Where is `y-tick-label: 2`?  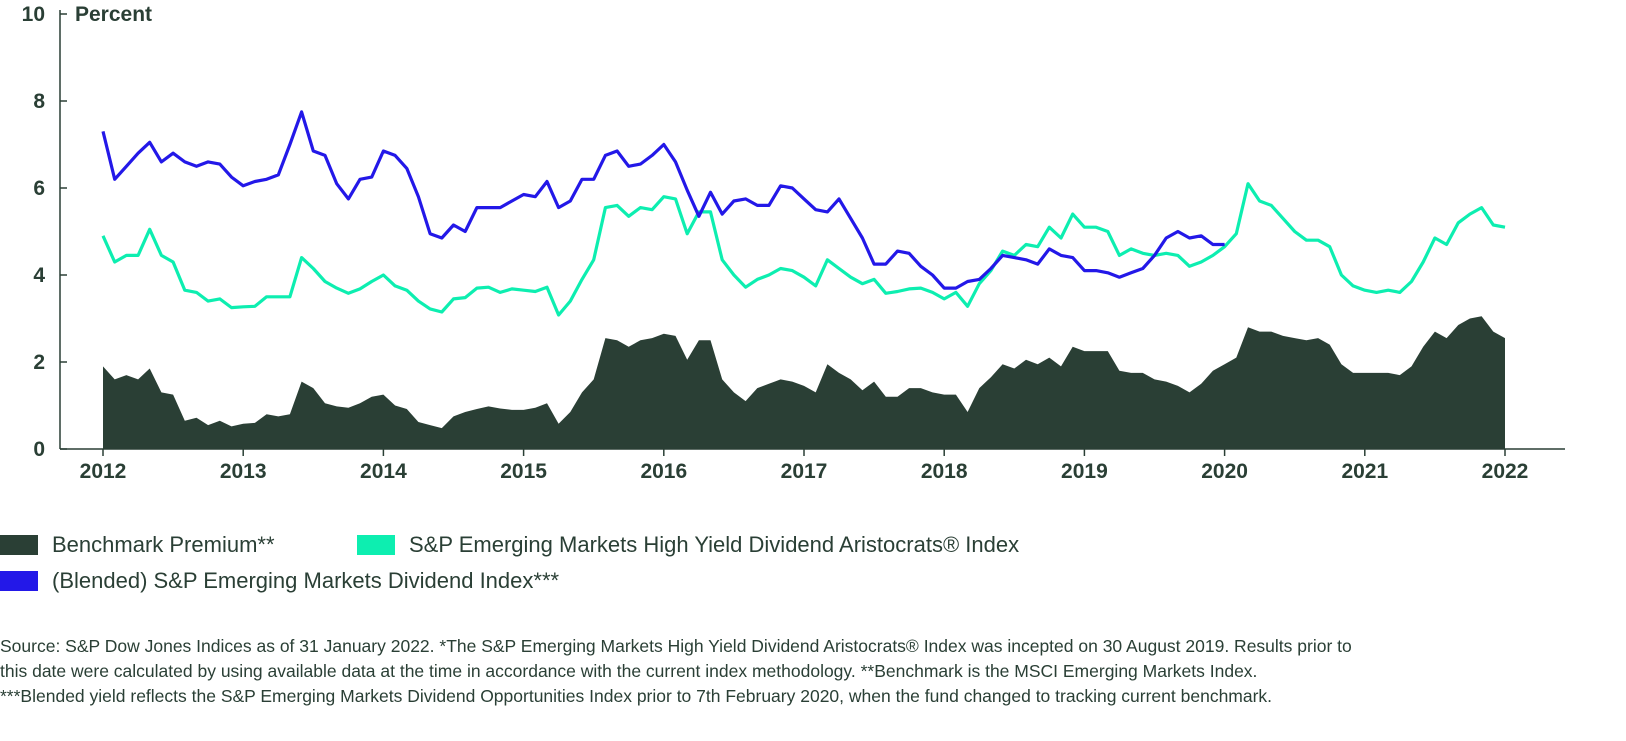
y-tick-label: 2 is located at coordinates (39, 362).